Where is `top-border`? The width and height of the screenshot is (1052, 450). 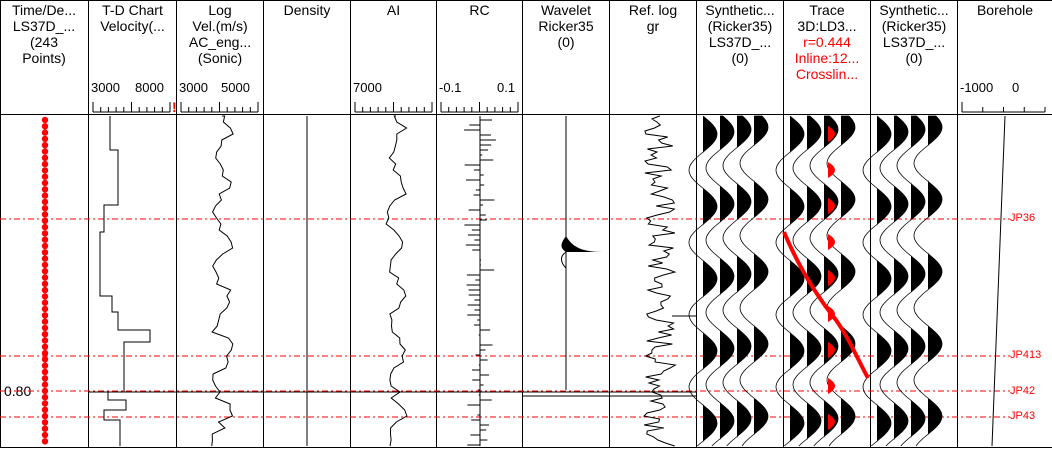 top-border is located at coordinates (526, 0).